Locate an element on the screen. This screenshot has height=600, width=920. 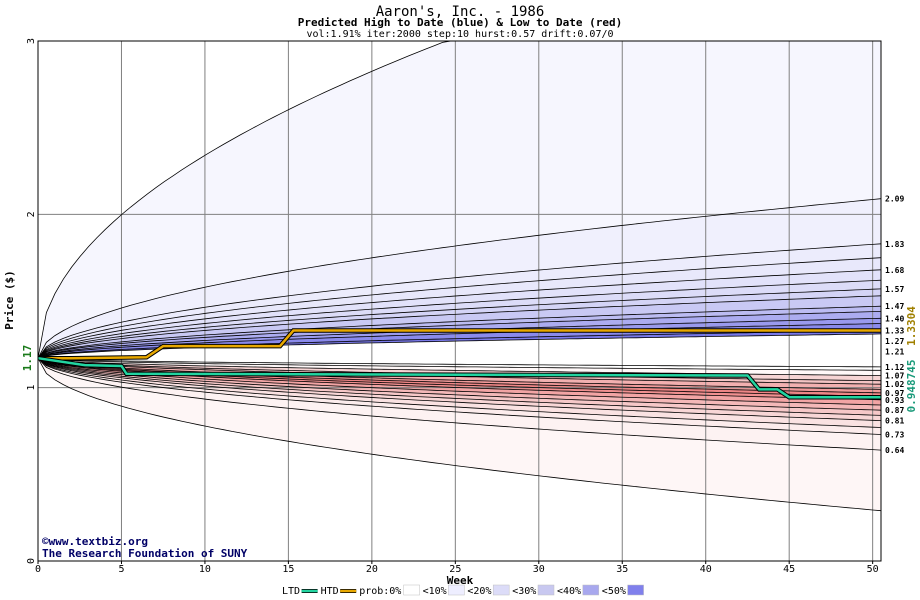
x-tick-label: 25 is located at coordinates (455, 569).